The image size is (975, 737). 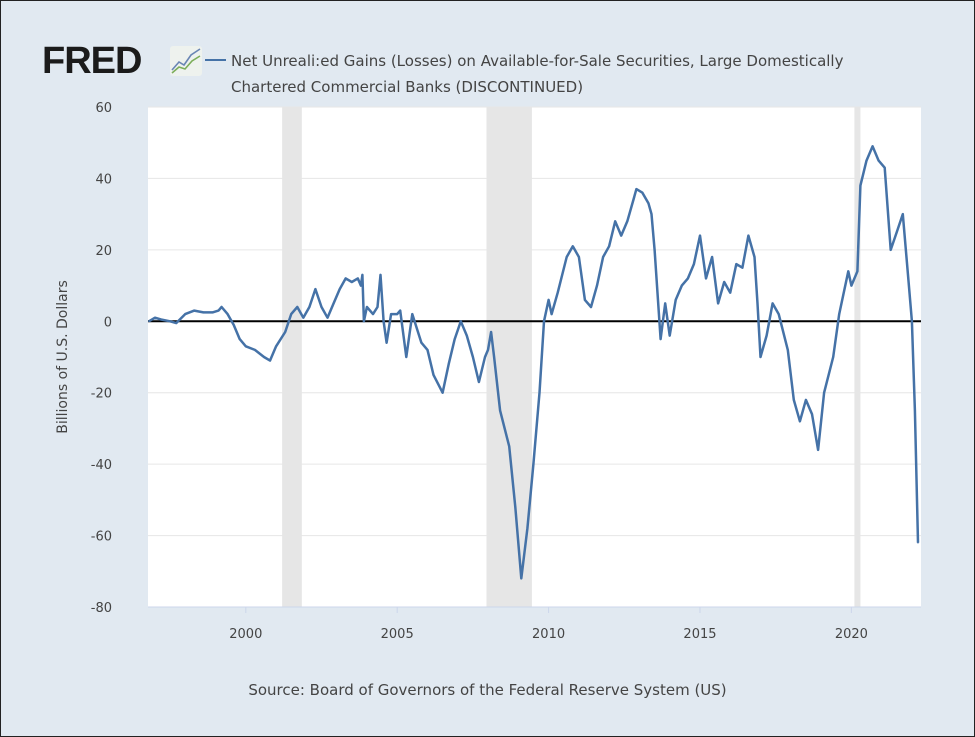 What do you see at coordinates (101, 537) in the screenshot?
I see `y-tick-label: -60` at bounding box center [101, 537].